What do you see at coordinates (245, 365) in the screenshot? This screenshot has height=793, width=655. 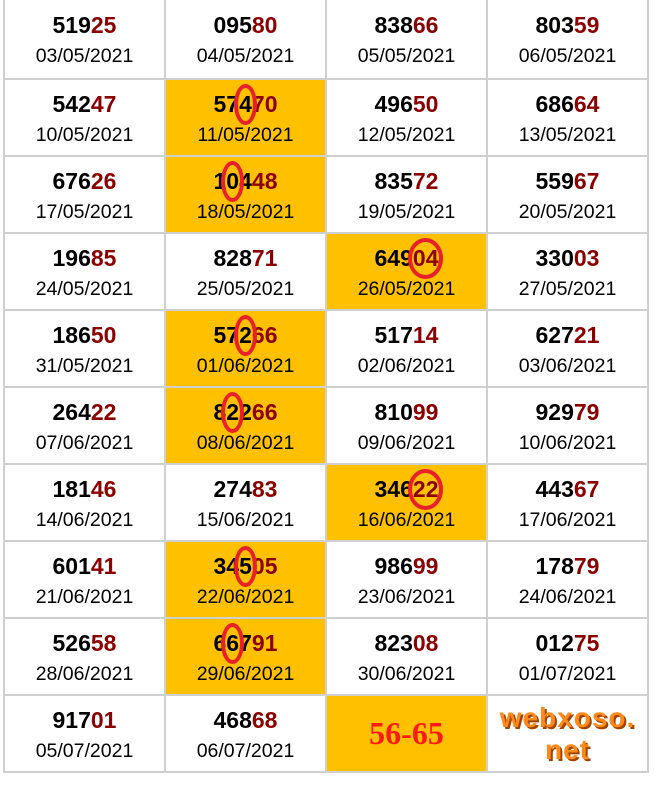 I see `result-date: 01/06/2021` at bounding box center [245, 365].